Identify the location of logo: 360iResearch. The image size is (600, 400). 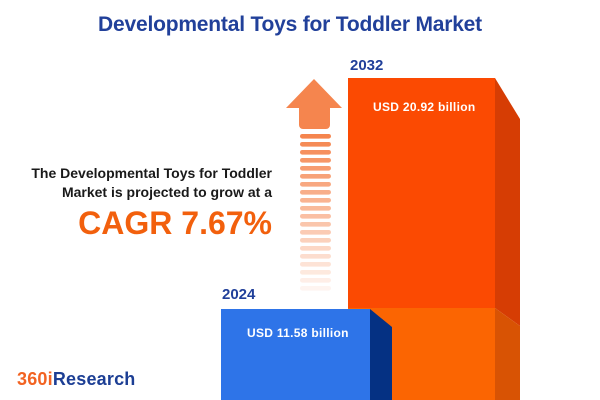
(76, 379).